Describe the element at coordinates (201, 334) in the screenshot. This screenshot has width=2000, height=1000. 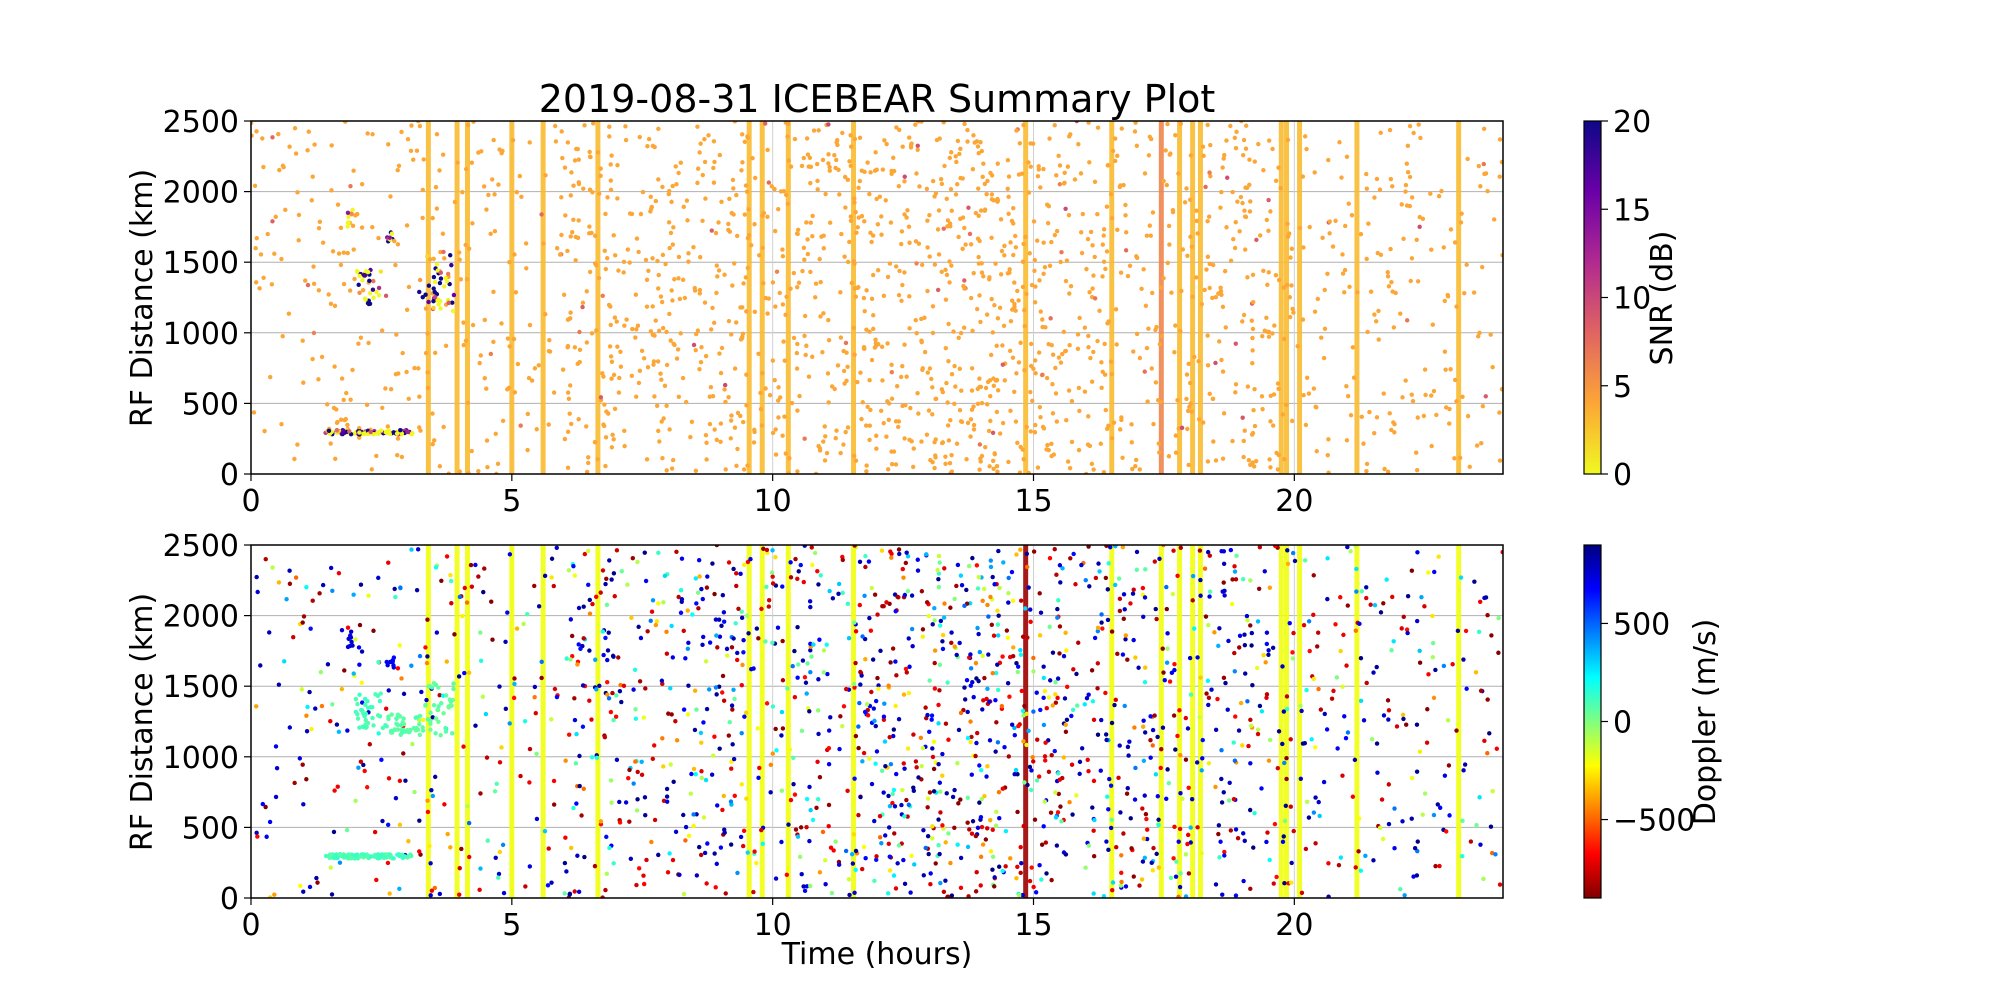
I see `top-y-tick-label: 1000` at that location.